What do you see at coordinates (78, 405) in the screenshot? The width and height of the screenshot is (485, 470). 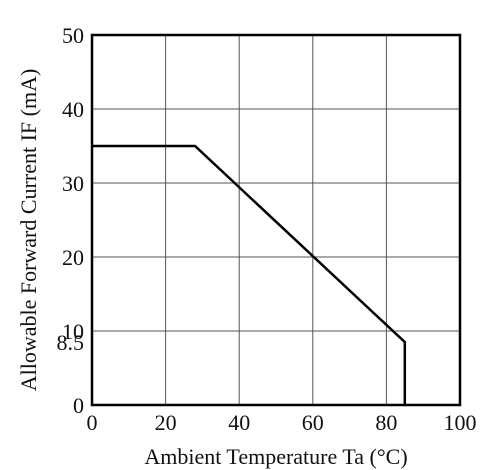 I see `y-tick-label: 0` at bounding box center [78, 405].